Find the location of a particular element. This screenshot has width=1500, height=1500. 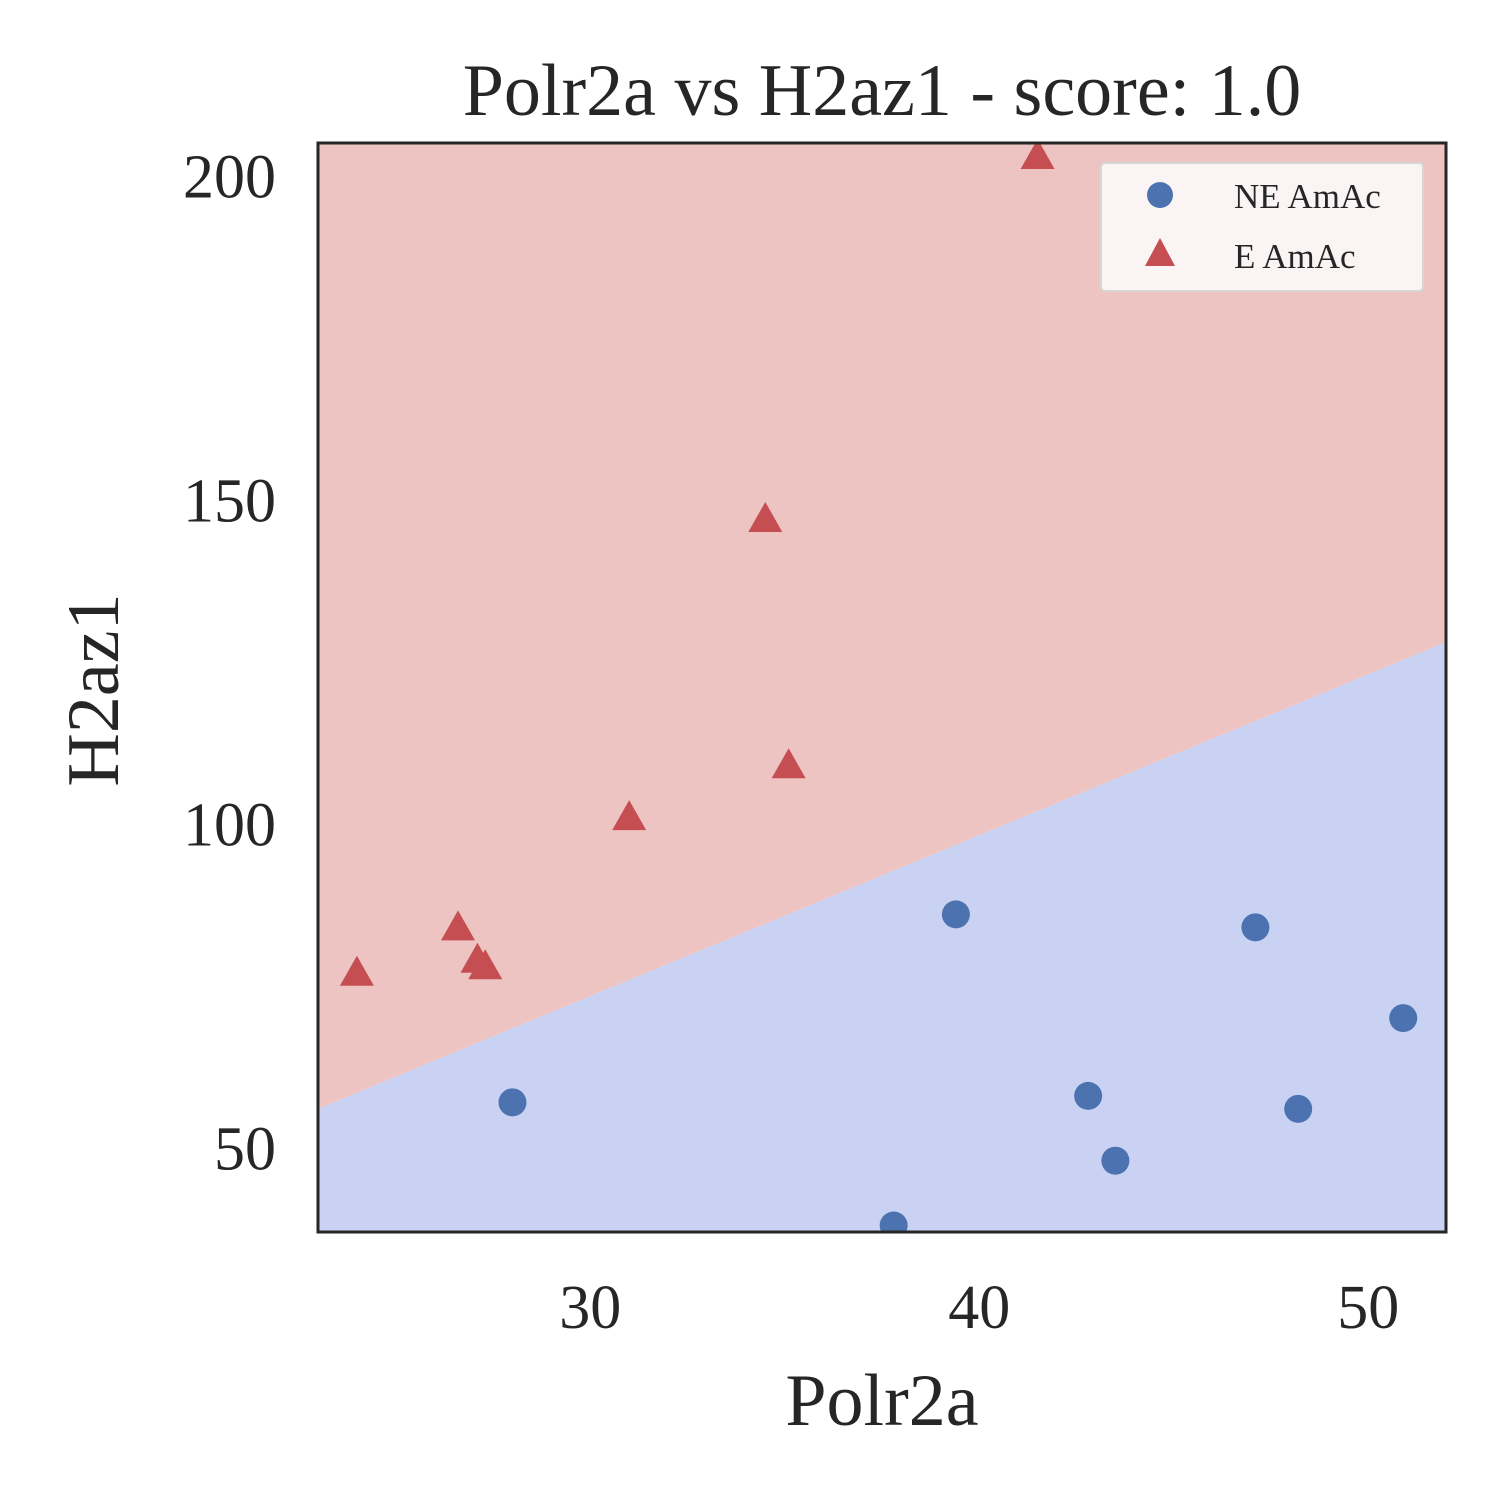

legend-box is located at coordinates (1262, 227).